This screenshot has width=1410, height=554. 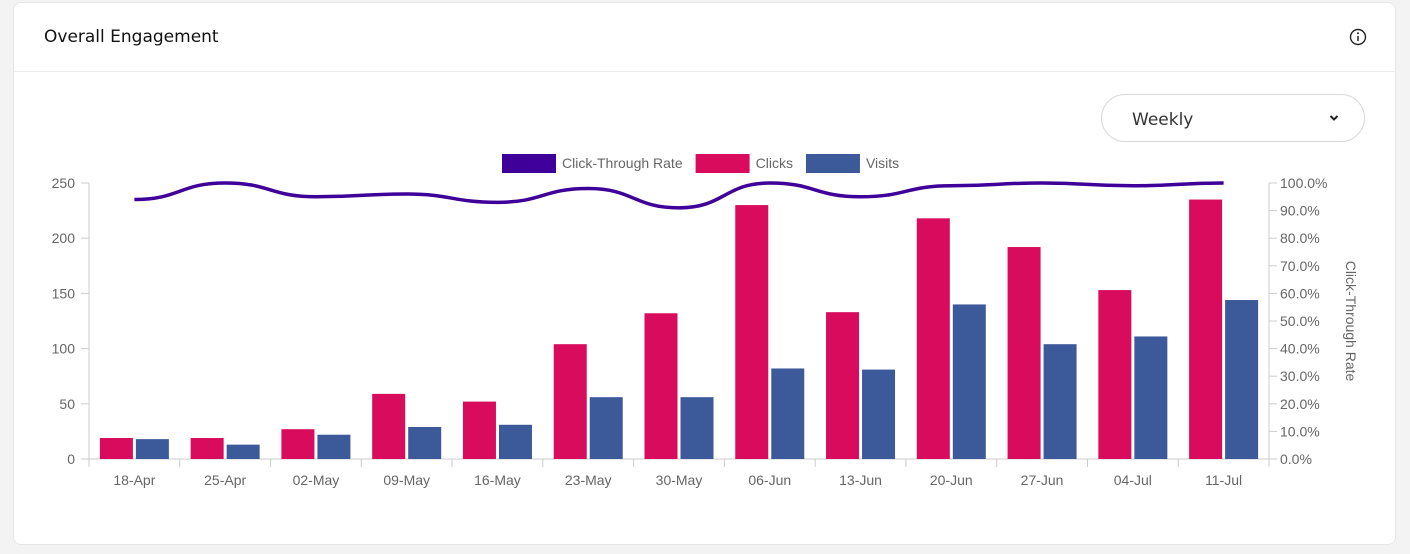 What do you see at coordinates (1223, 480) in the screenshot?
I see `x-tick-label: 11-Jul` at bounding box center [1223, 480].